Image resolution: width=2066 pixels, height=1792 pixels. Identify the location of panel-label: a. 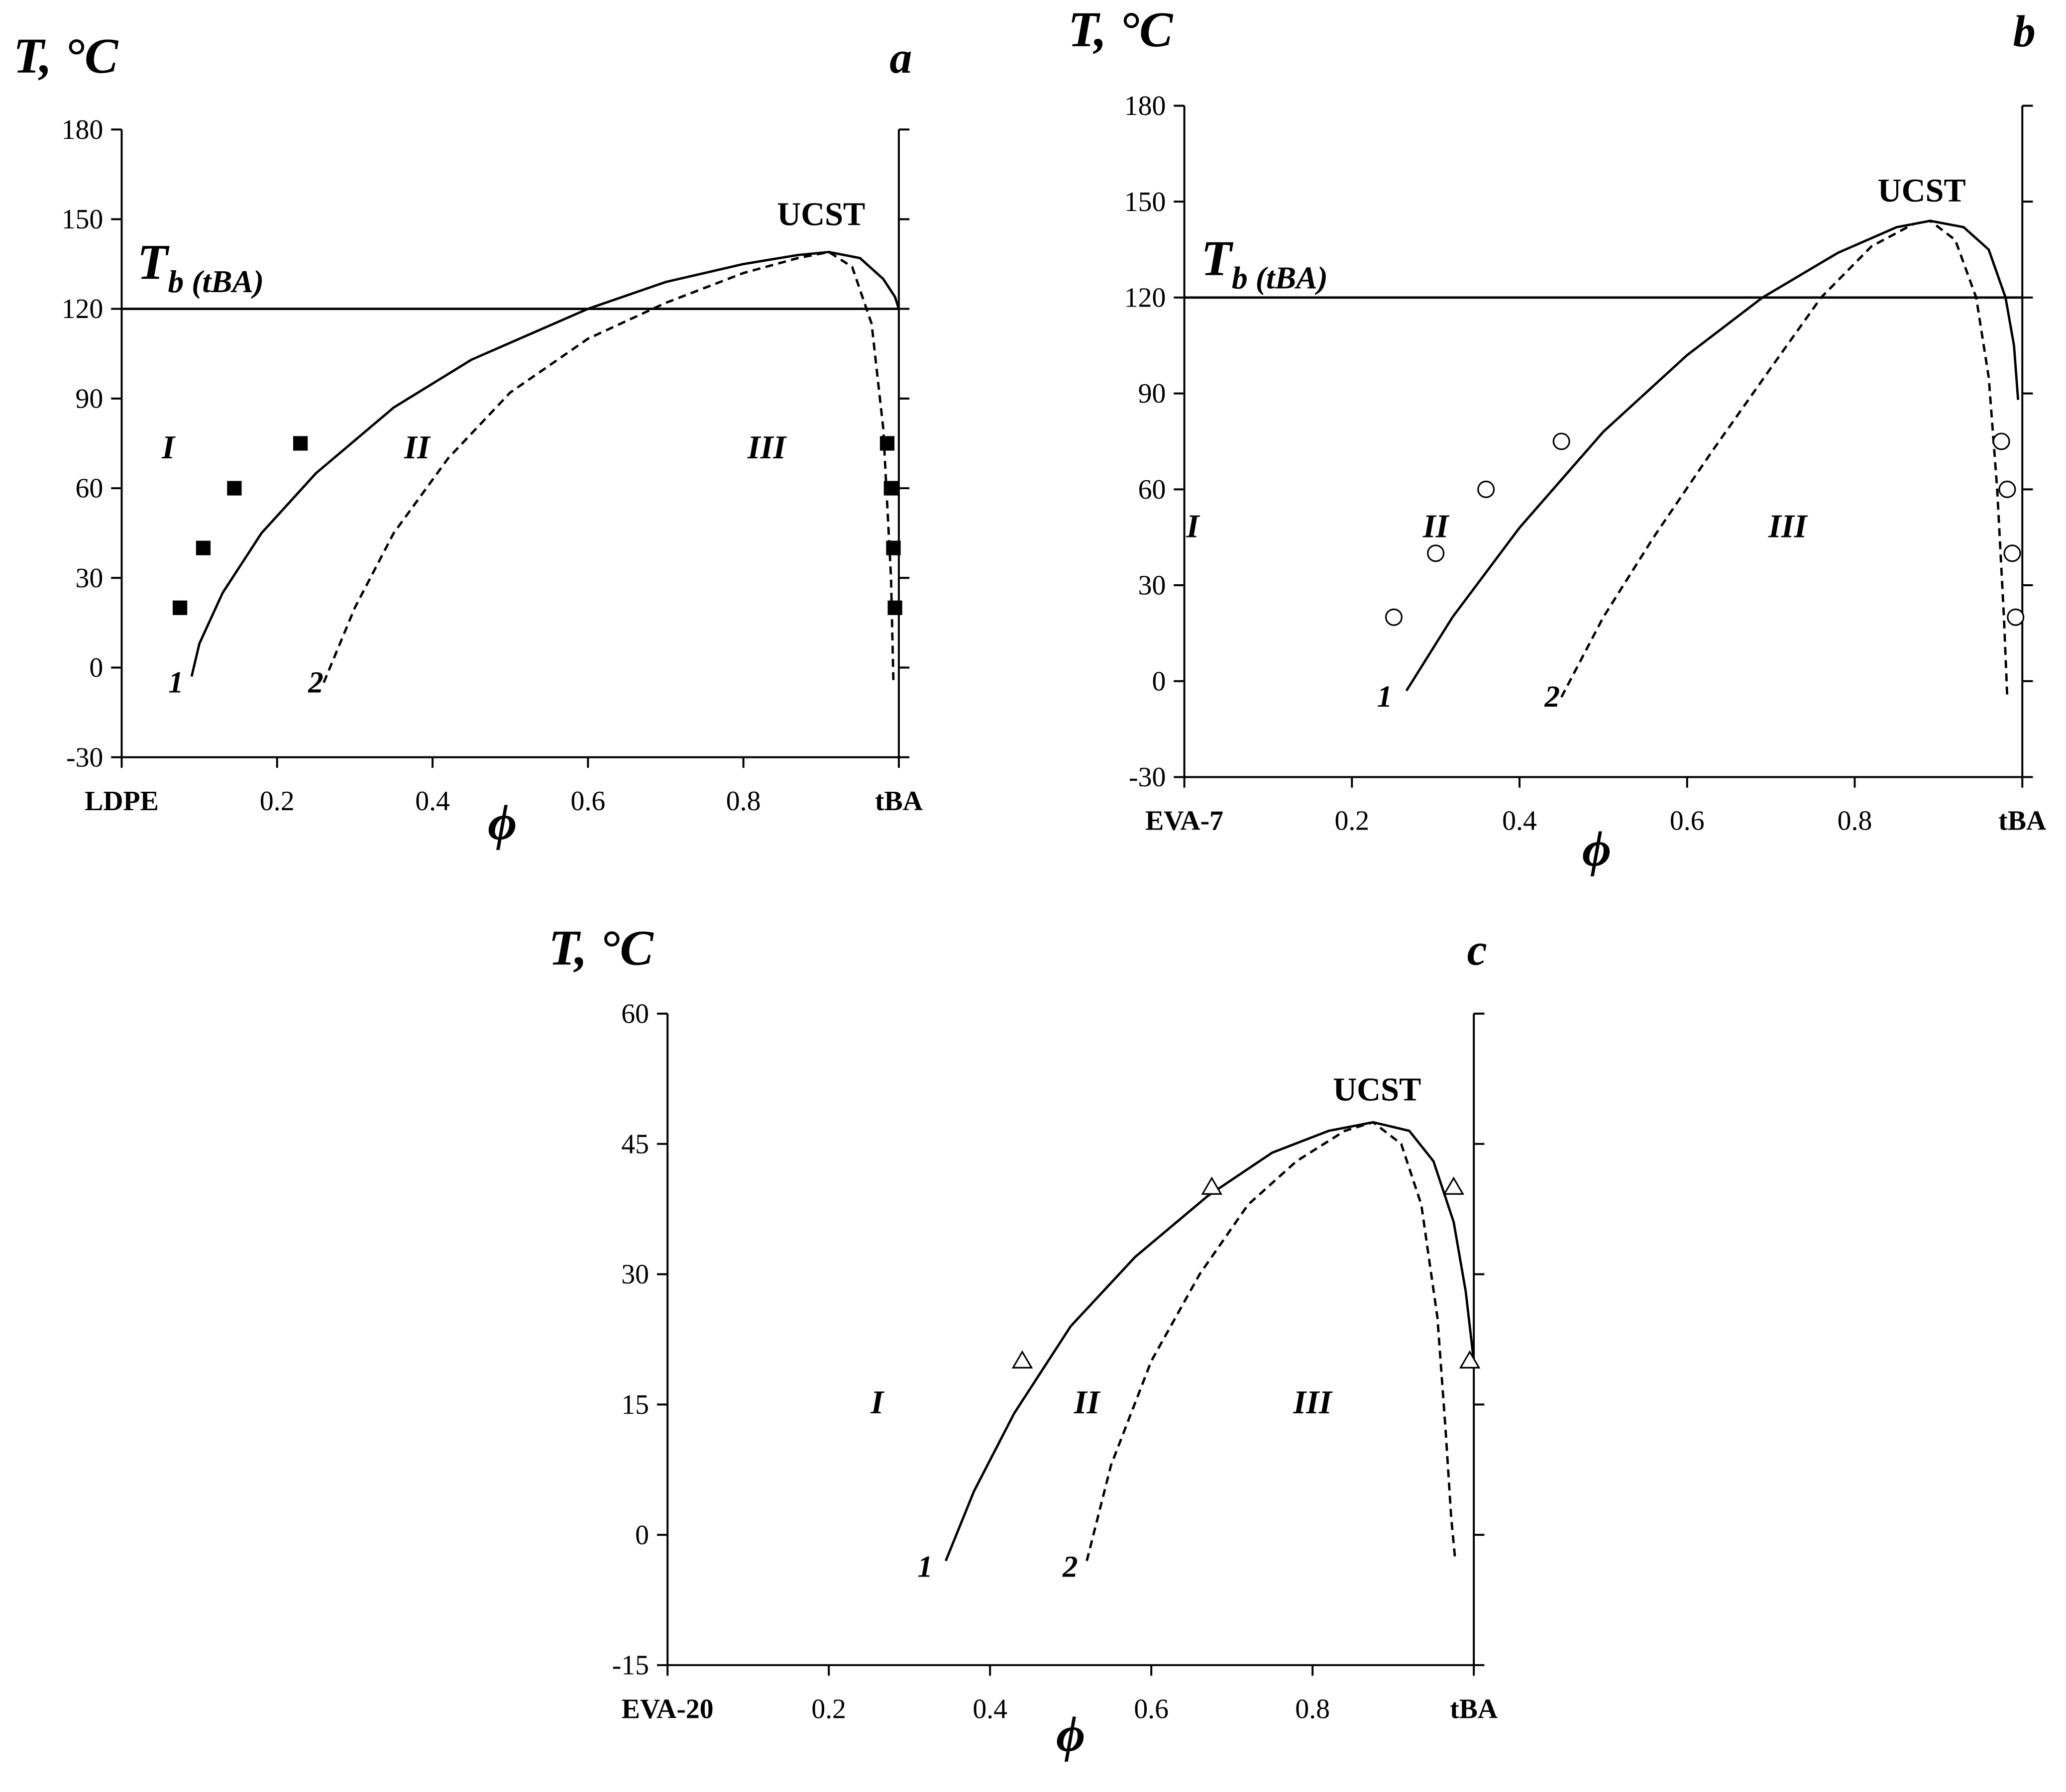
(900, 58).